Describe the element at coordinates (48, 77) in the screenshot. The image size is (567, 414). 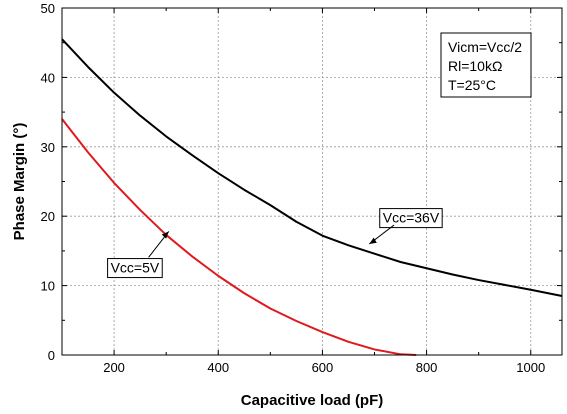
I see `y-tick-label: 40` at that location.